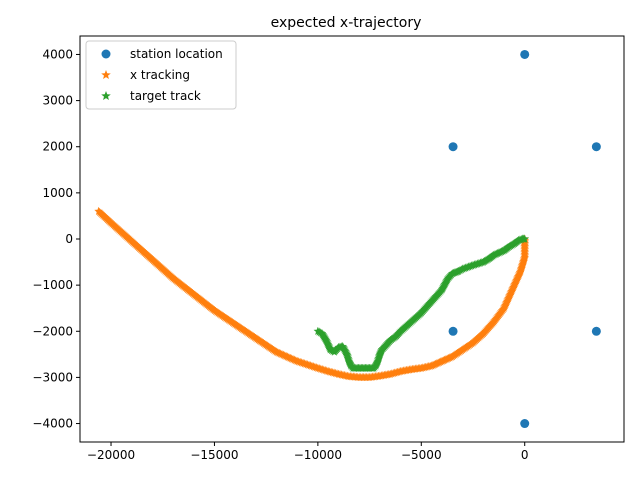 The image size is (640, 480). I want to click on y-tick-label: 4000, so click(57, 54).